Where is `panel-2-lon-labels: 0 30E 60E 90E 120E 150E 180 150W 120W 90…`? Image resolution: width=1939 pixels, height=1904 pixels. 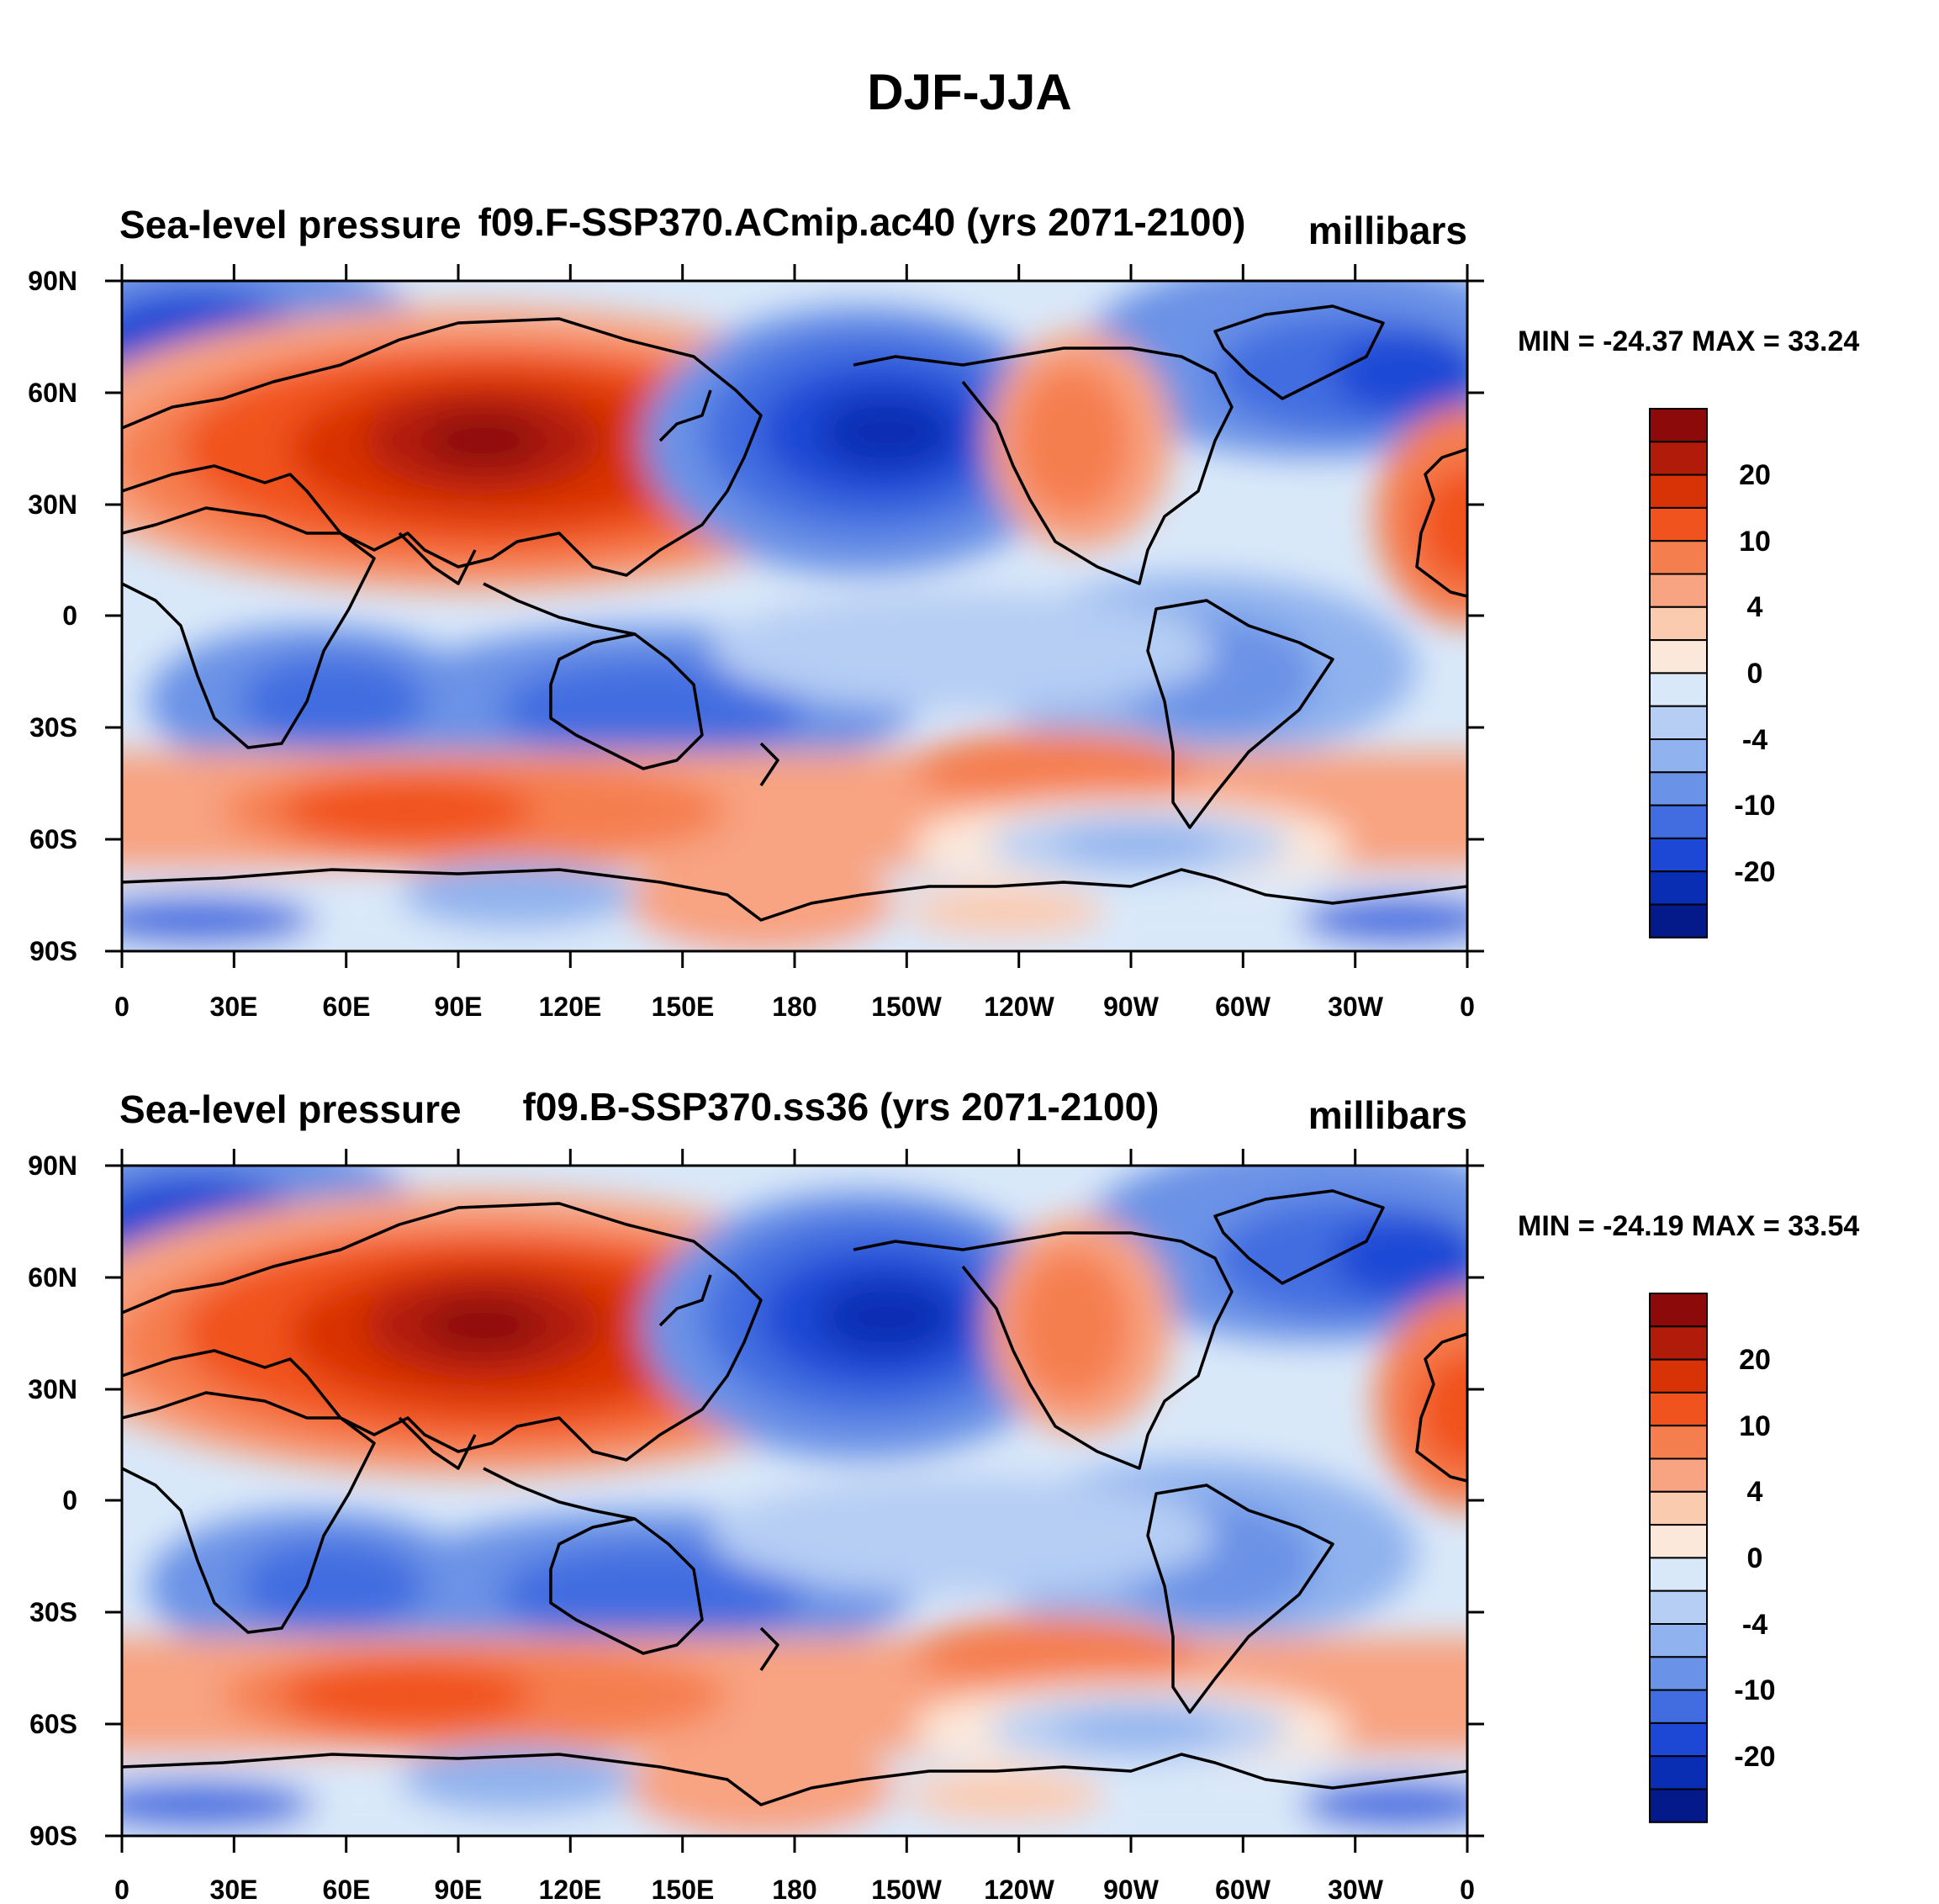 panel-2-lon-labels: 0 30E 60E 90E 120E 150E 180 150W 120W 90… is located at coordinates (794, 1889).